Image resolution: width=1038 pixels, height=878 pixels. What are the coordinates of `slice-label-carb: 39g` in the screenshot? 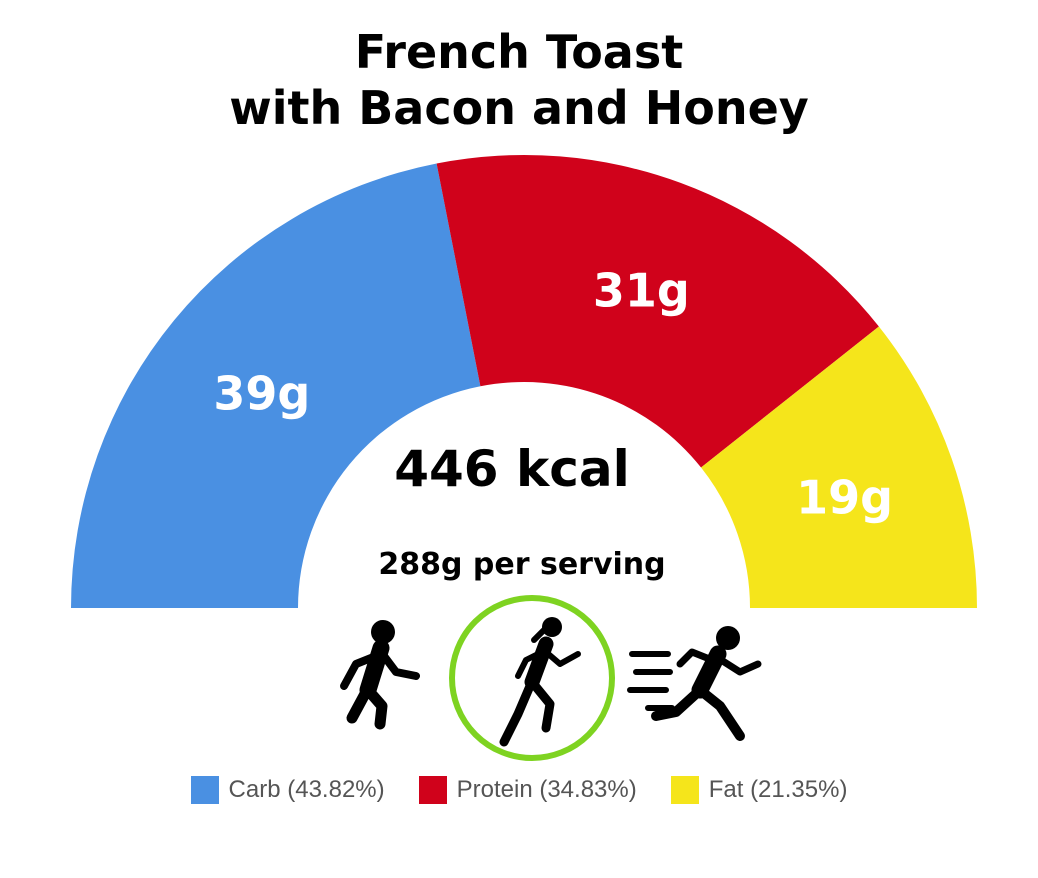 It's located at (261, 393).